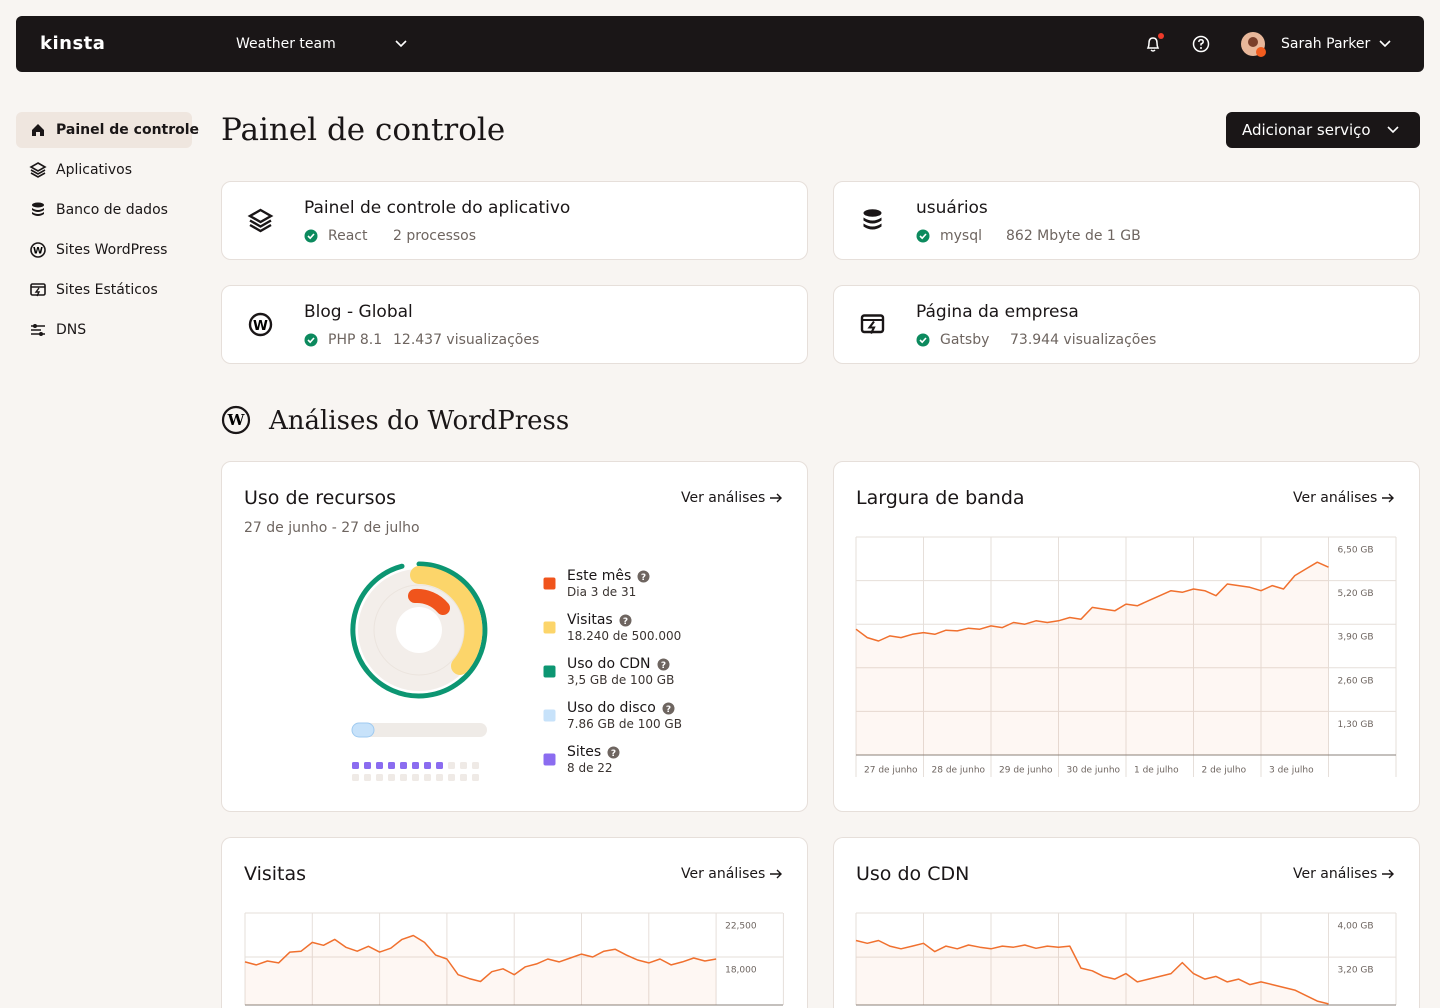 Image resolution: width=1440 pixels, height=1008 pixels. What do you see at coordinates (94, 170) in the screenshot?
I see `nav-item: Aplicativos` at bounding box center [94, 170].